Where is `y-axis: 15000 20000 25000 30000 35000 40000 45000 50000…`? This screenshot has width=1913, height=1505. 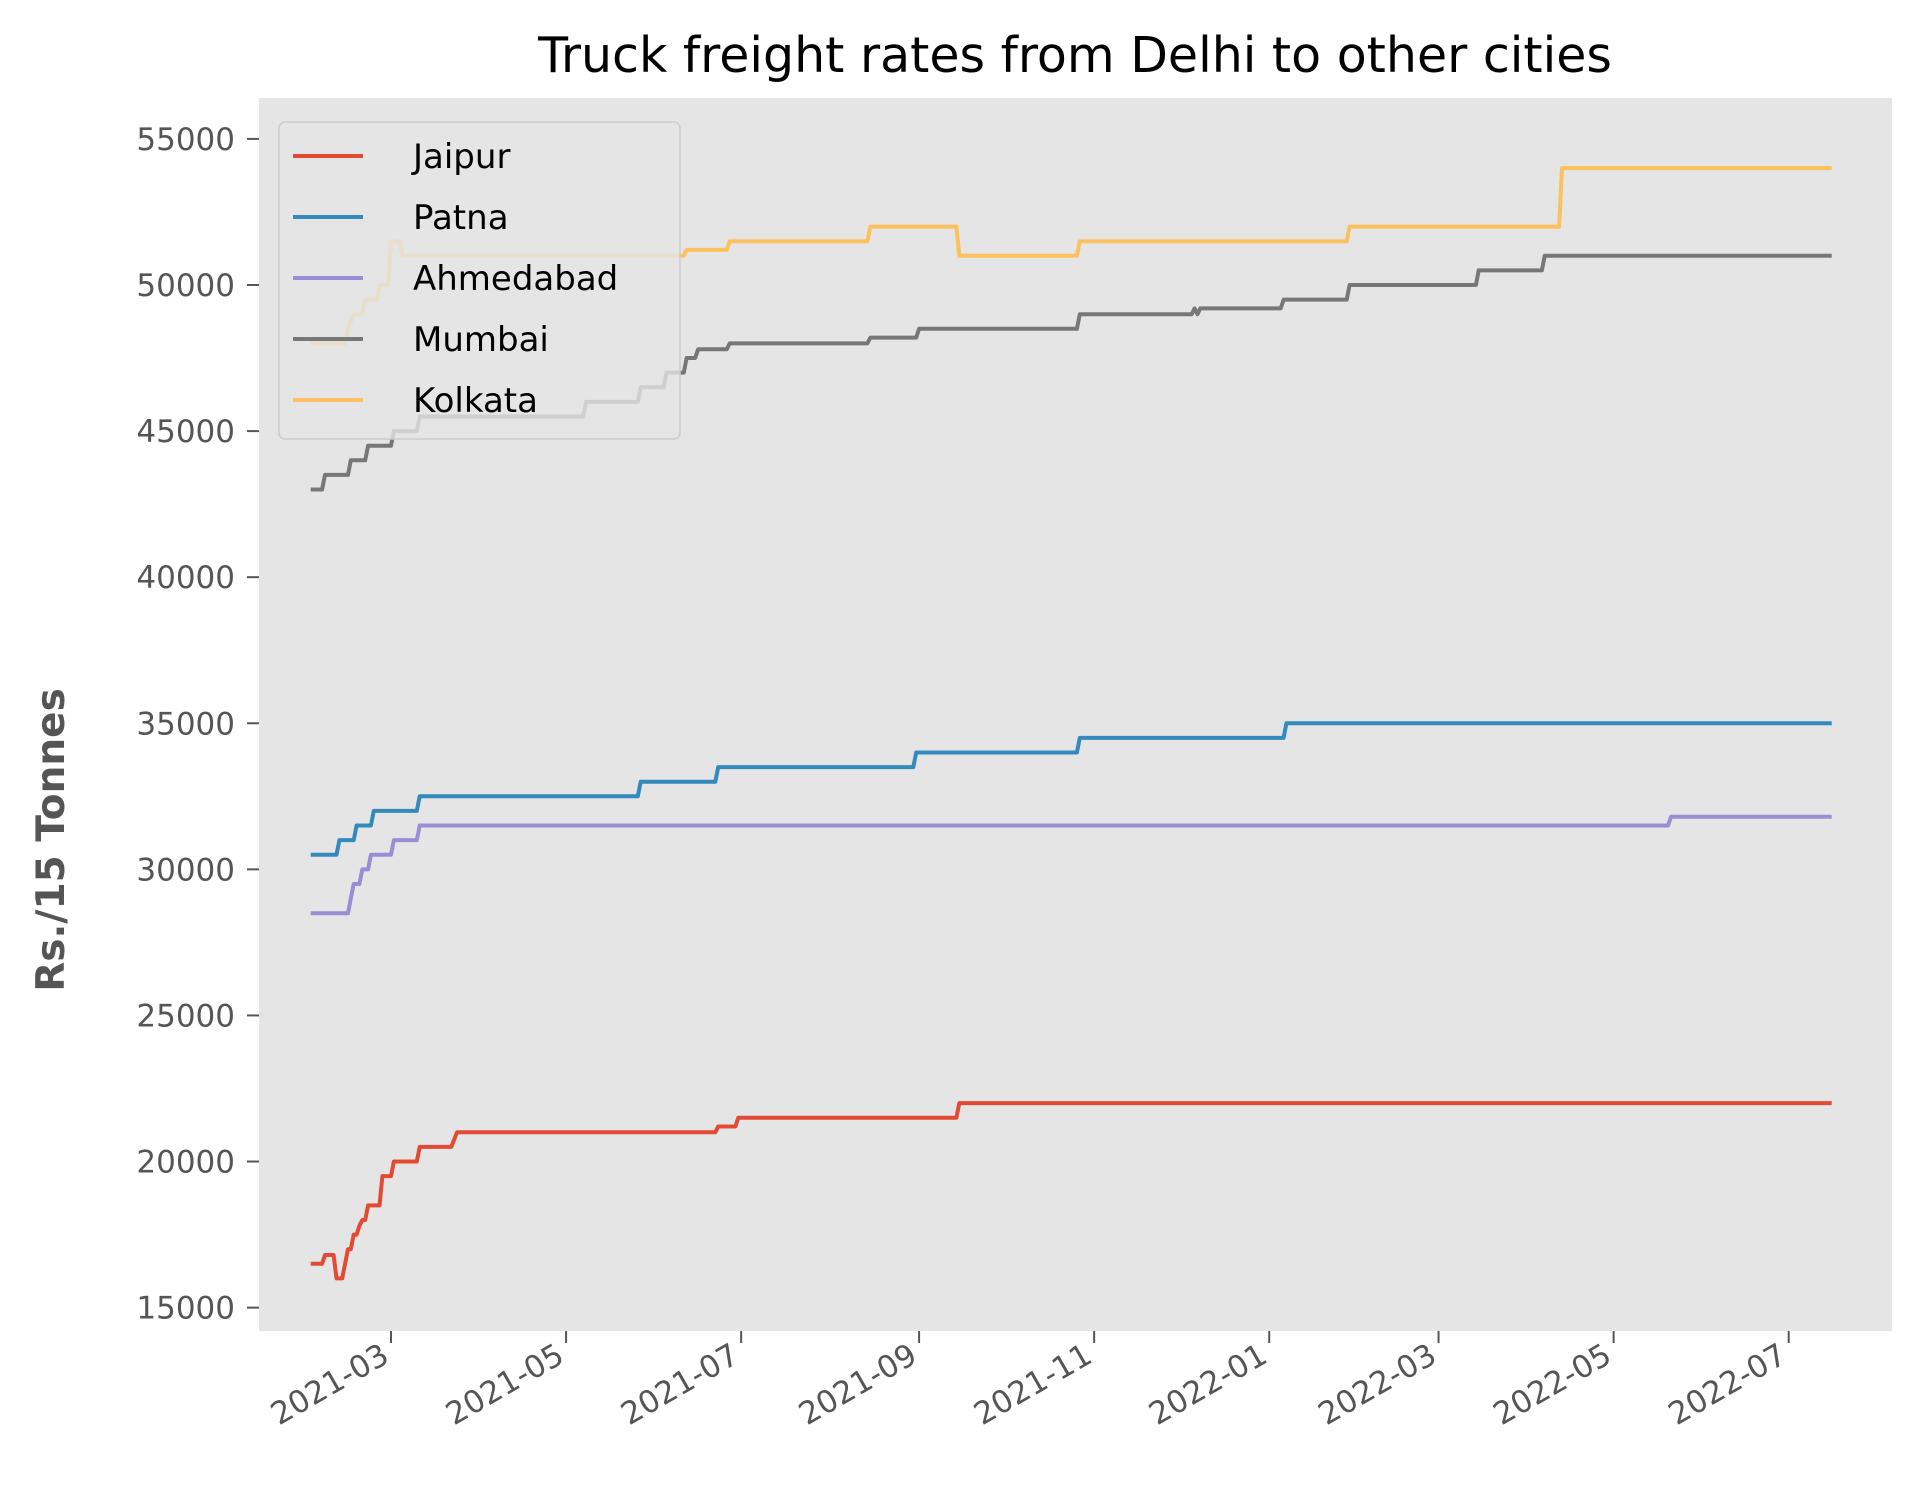
y-axis: 15000 20000 25000 30000 35000 40000 45000 50000… is located at coordinates (197, 724).